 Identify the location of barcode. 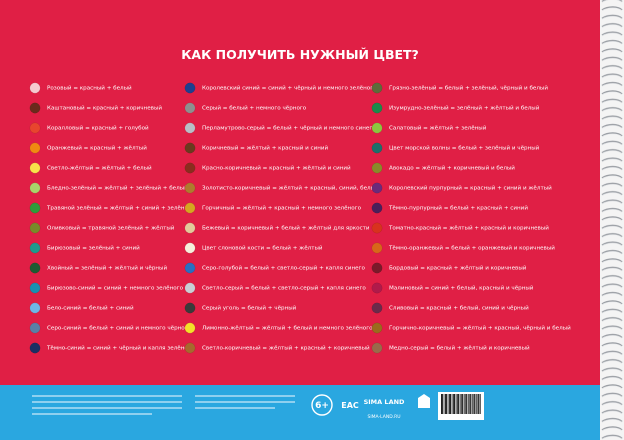
(461, 404).